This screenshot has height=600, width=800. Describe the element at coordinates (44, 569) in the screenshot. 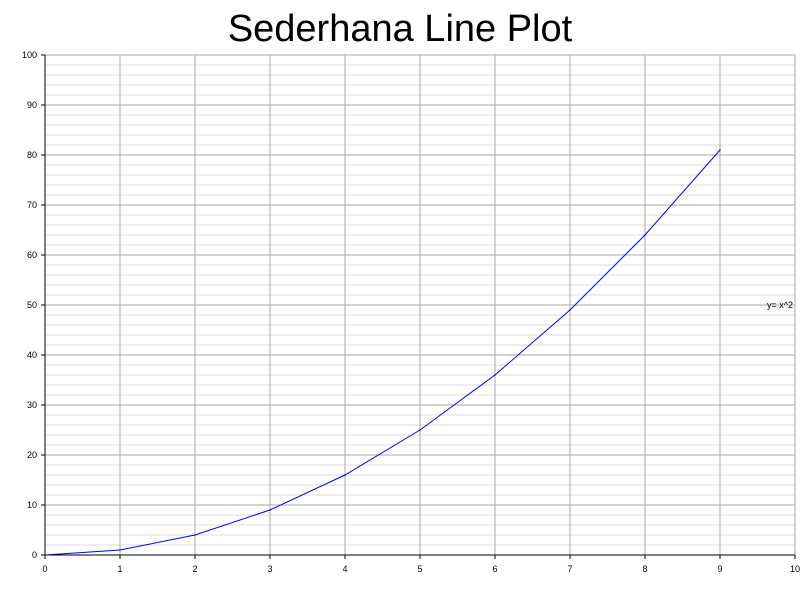

I see `x-tick-label: 0` at that location.